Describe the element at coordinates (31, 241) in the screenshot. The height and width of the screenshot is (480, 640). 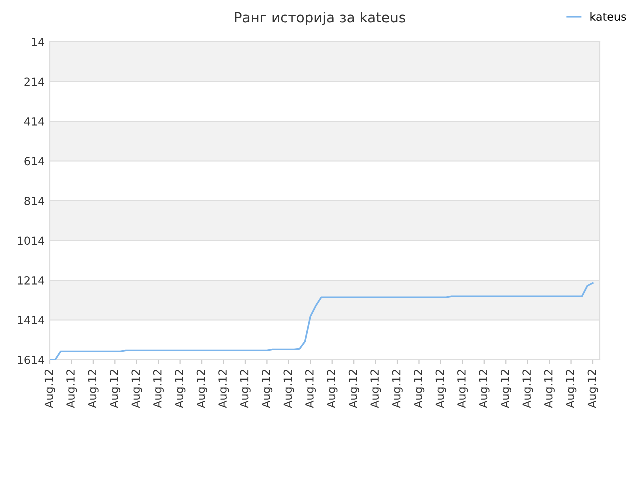
I see `y-tick-label: 1014` at that location.